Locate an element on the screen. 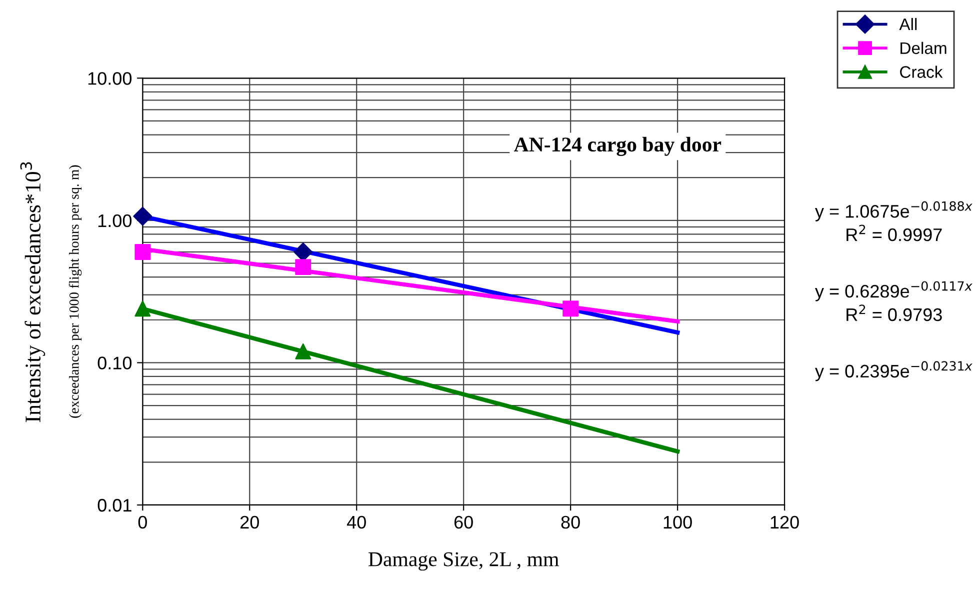 The image size is (977, 592). x-tick-label: 120 is located at coordinates (784, 522).